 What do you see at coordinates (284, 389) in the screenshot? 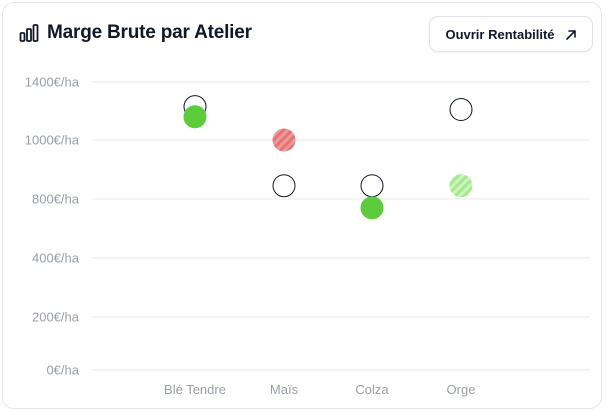
I see `x-tick-label: Maïs` at bounding box center [284, 389].